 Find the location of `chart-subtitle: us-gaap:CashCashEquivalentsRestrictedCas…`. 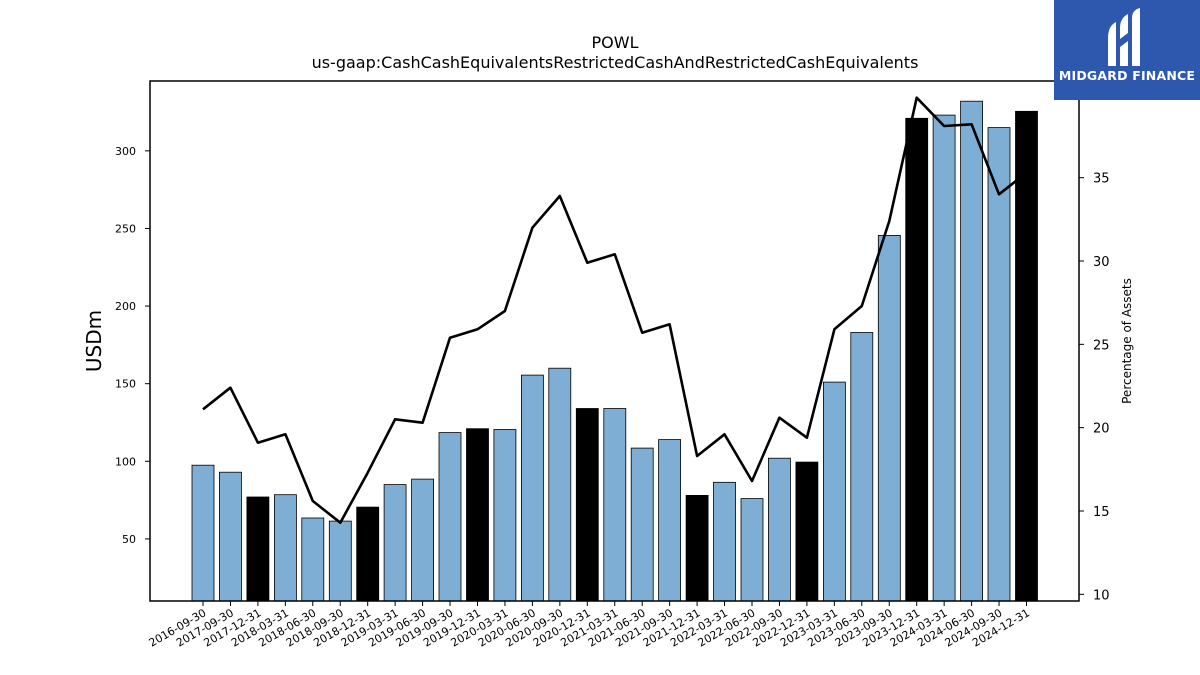

chart-subtitle: us-gaap:CashCashEquivalentsRestrictedCas… is located at coordinates (615, 62).